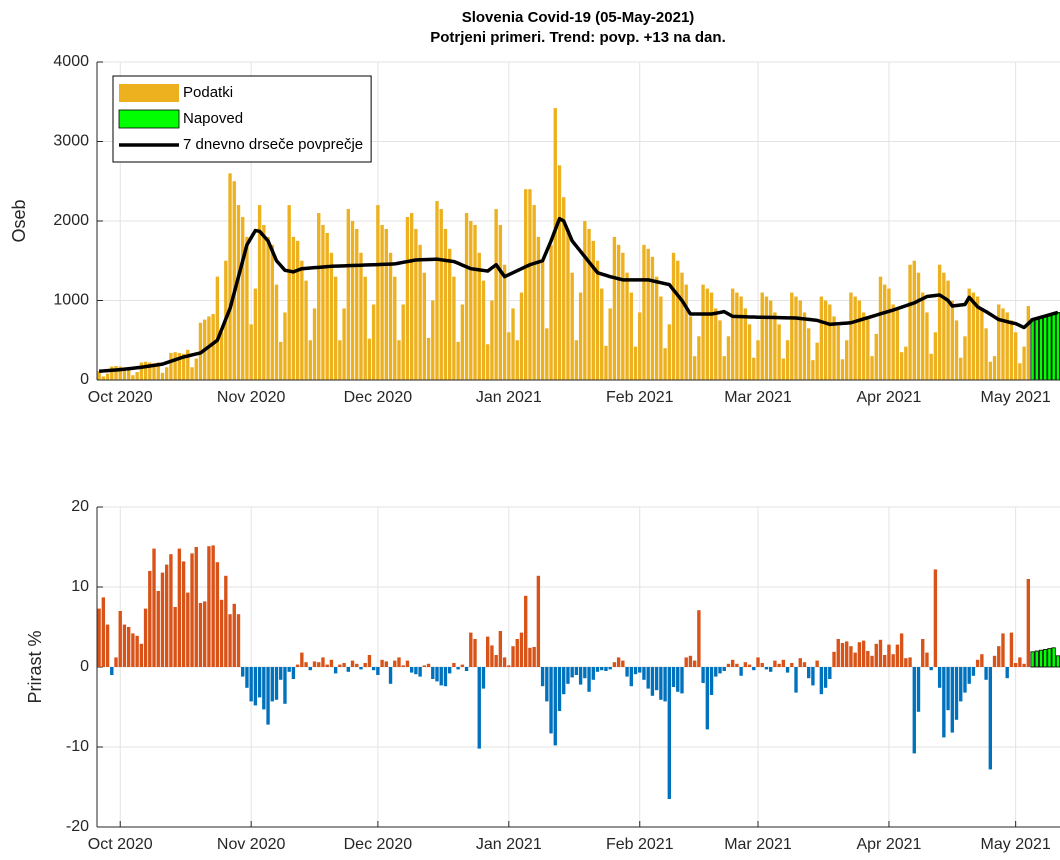 The height and width of the screenshot is (860, 1060). I want to click on x-tick-label: Jan 2021, so click(509, 844).